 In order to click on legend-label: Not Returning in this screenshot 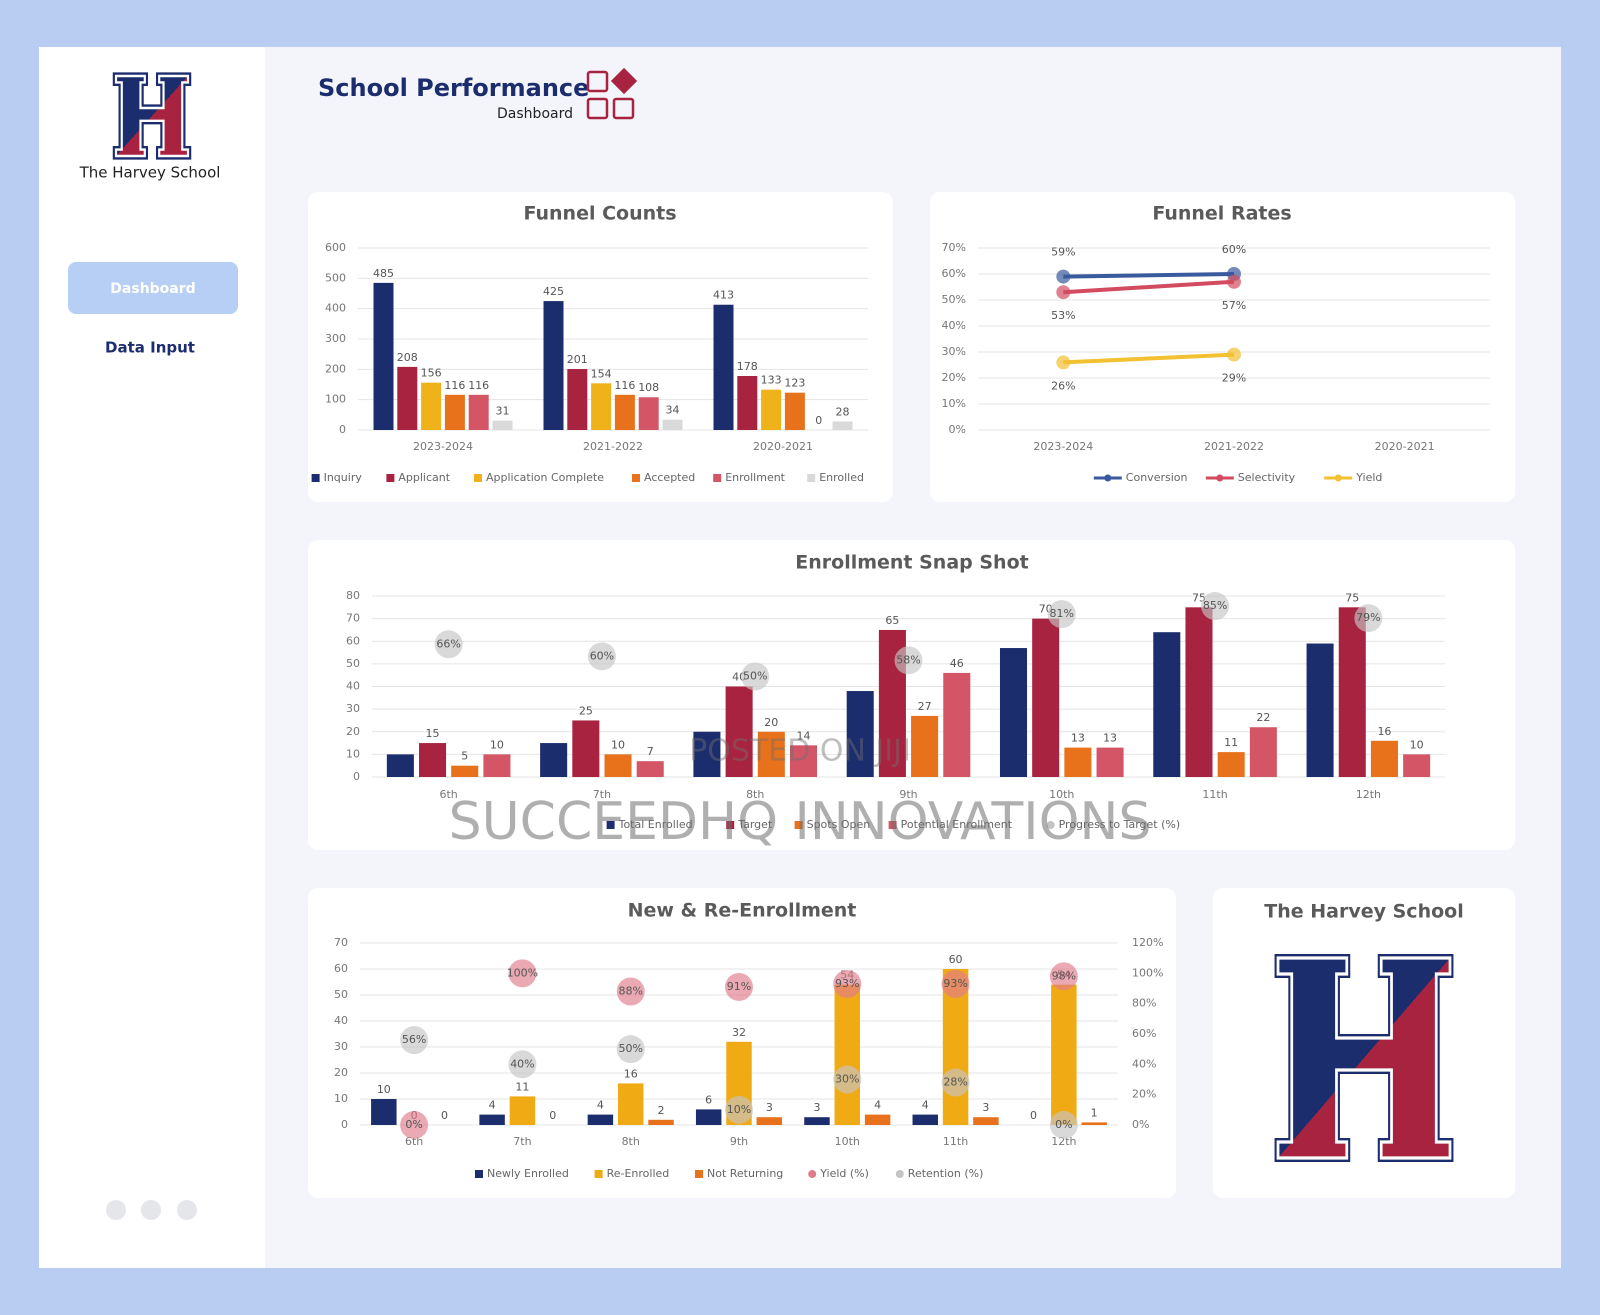, I will do `click(745, 1173)`.